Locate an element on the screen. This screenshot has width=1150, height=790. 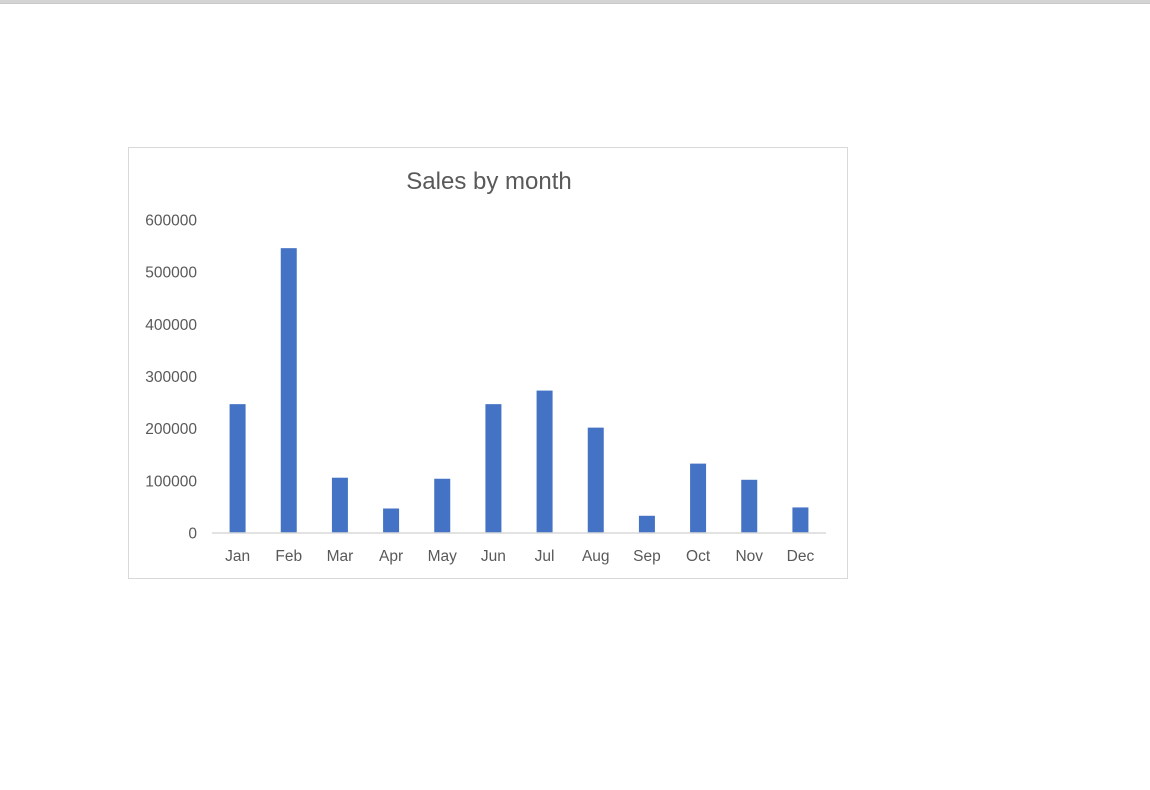
x-tick-label-nov: Nov is located at coordinates (749, 556).